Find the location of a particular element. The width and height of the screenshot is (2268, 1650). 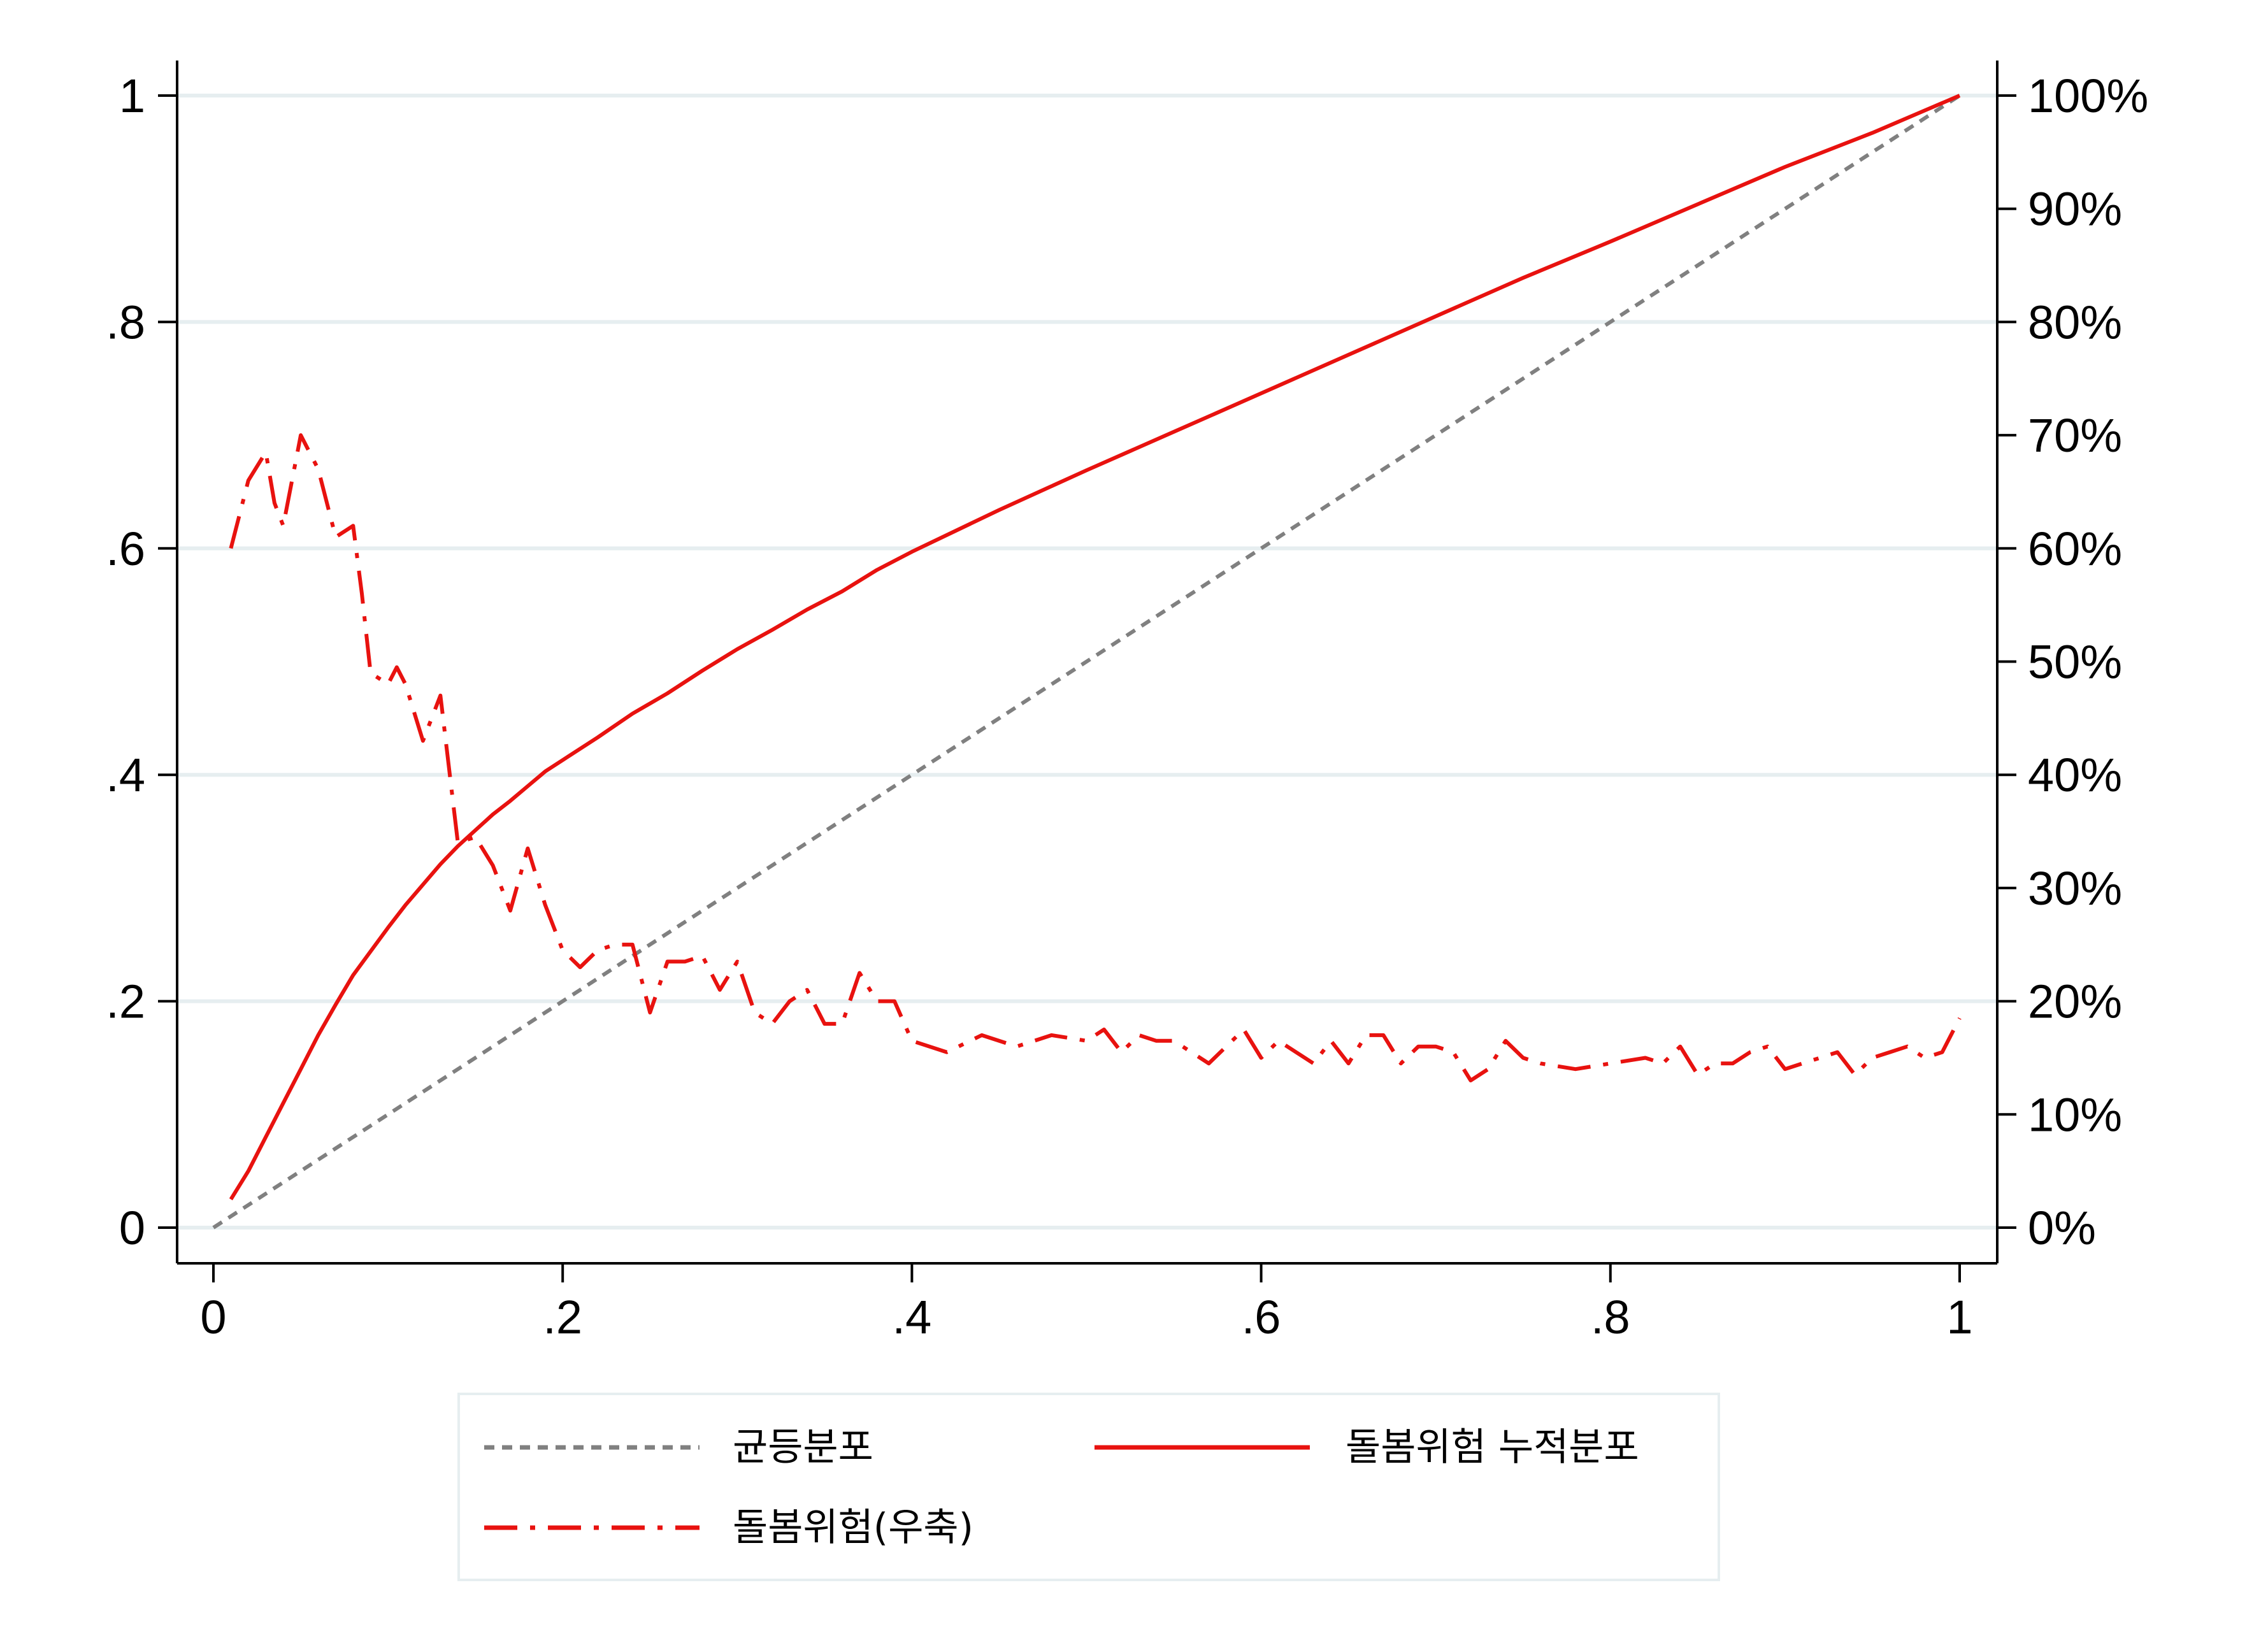

y2-tick-label: 40% is located at coordinates (2075, 775).